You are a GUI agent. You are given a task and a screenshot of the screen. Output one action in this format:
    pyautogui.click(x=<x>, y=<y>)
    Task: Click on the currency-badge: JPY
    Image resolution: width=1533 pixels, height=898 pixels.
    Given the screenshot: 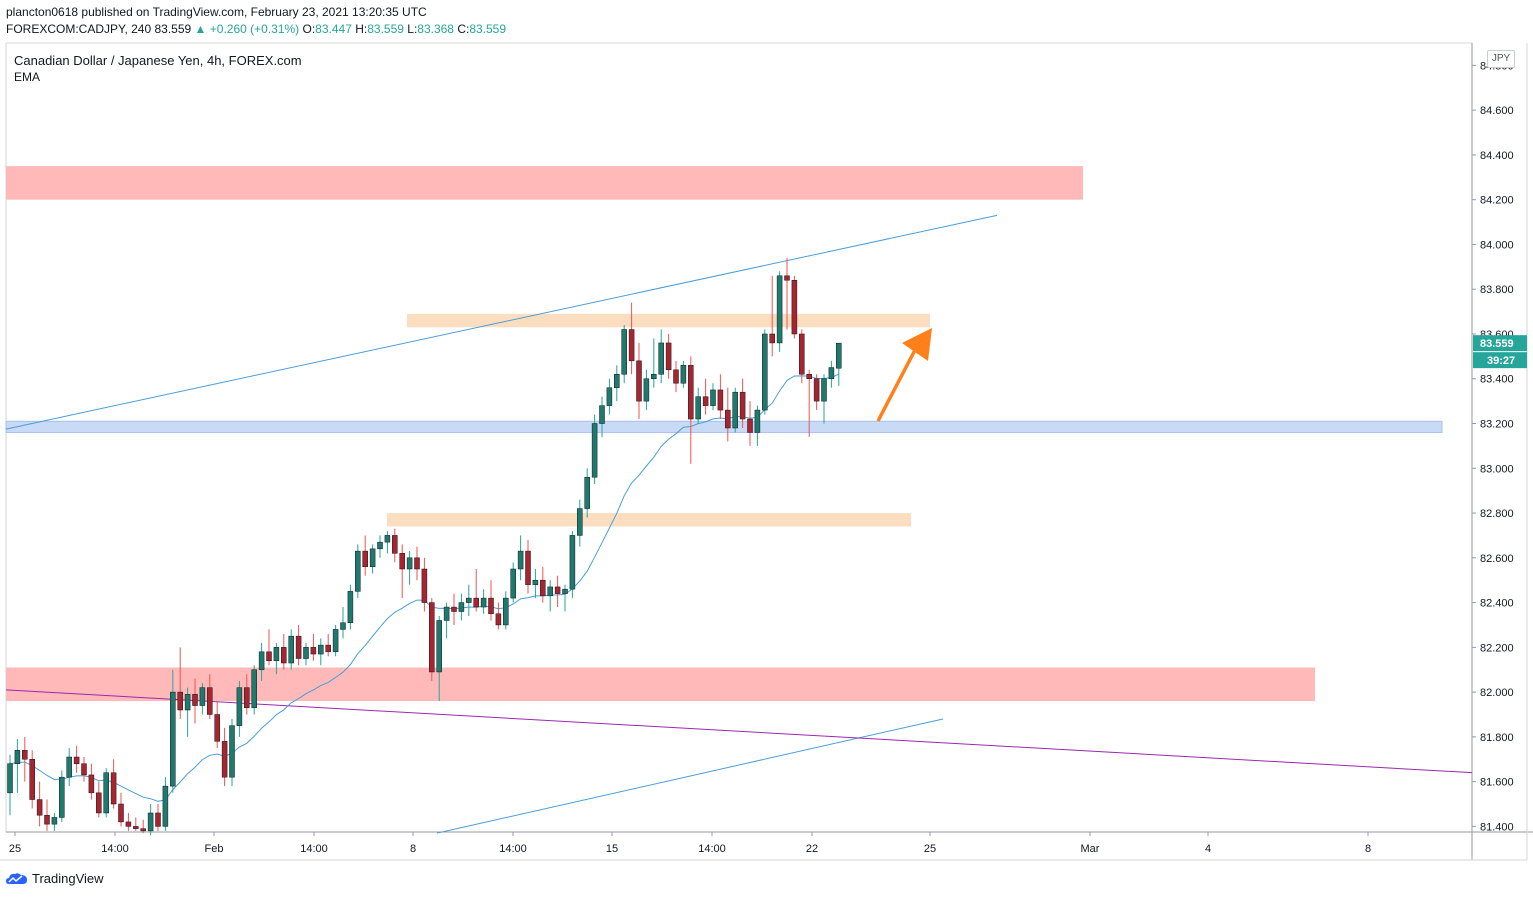 What is the action you would take?
    pyautogui.click(x=1501, y=59)
    